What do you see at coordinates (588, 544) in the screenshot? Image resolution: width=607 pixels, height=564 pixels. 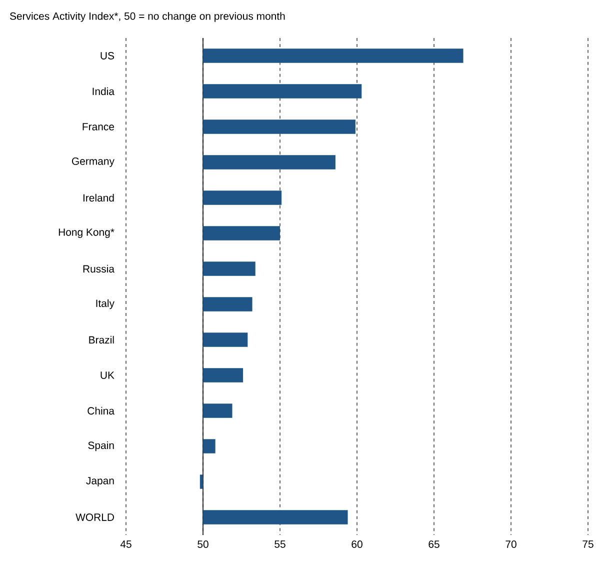 I see `x-tick-label: 75` at bounding box center [588, 544].